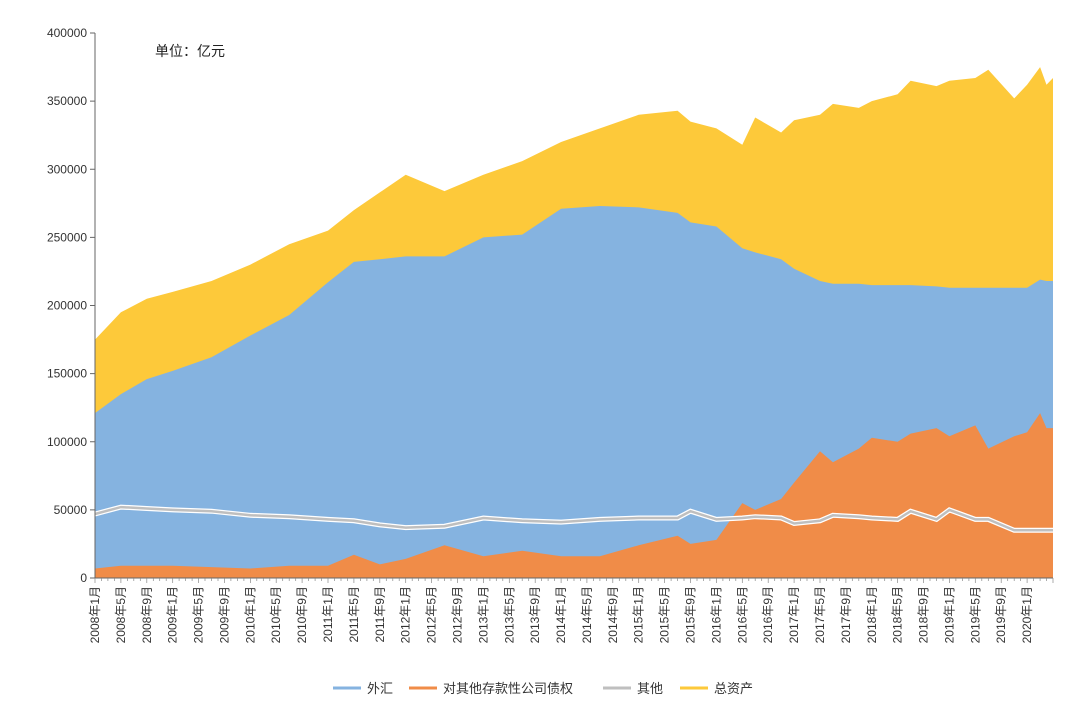 This screenshot has width=1080, height=716. What do you see at coordinates (354, 614) in the screenshot?
I see `x-tick-label: 2011年5月` at bounding box center [354, 614].